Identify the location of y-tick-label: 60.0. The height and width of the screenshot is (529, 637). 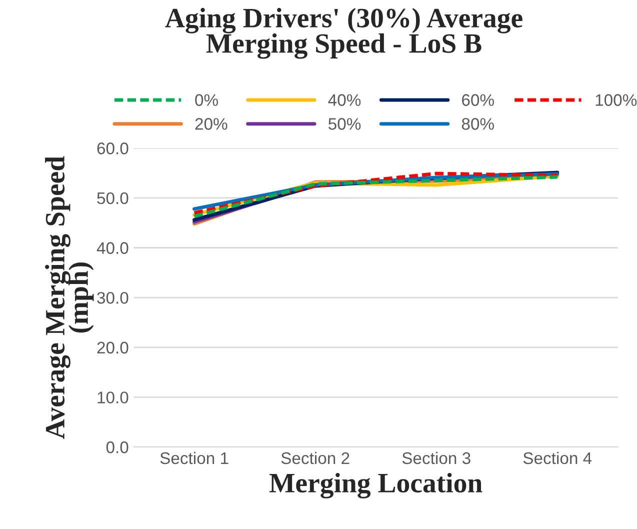
(112, 148).